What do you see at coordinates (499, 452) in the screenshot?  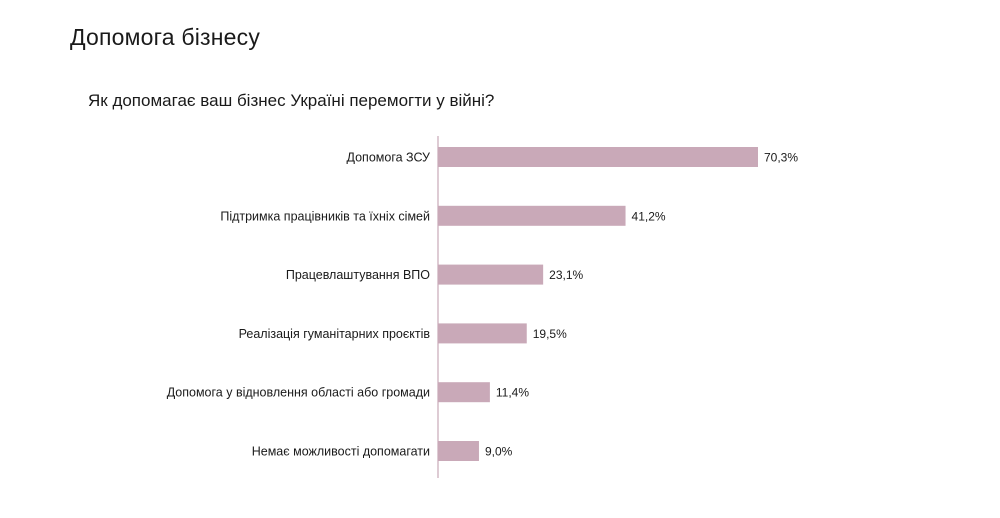 I see `value-label-6: 9,0%` at bounding box center [499, 452].